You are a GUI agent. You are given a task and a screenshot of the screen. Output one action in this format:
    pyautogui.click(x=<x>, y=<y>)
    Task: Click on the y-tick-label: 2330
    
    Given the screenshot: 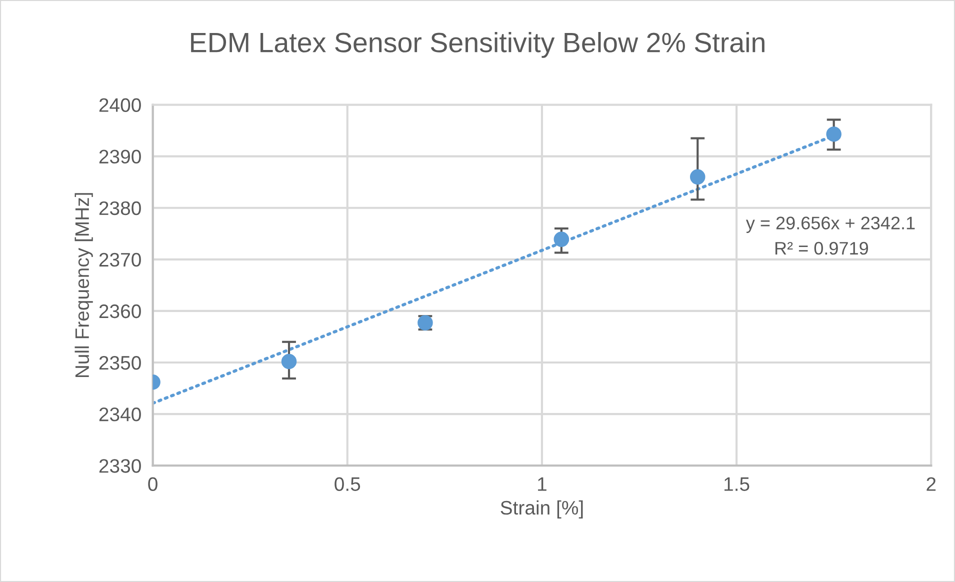 What is the action you would take?
    pyautogui.click(x=120, y=466)
    